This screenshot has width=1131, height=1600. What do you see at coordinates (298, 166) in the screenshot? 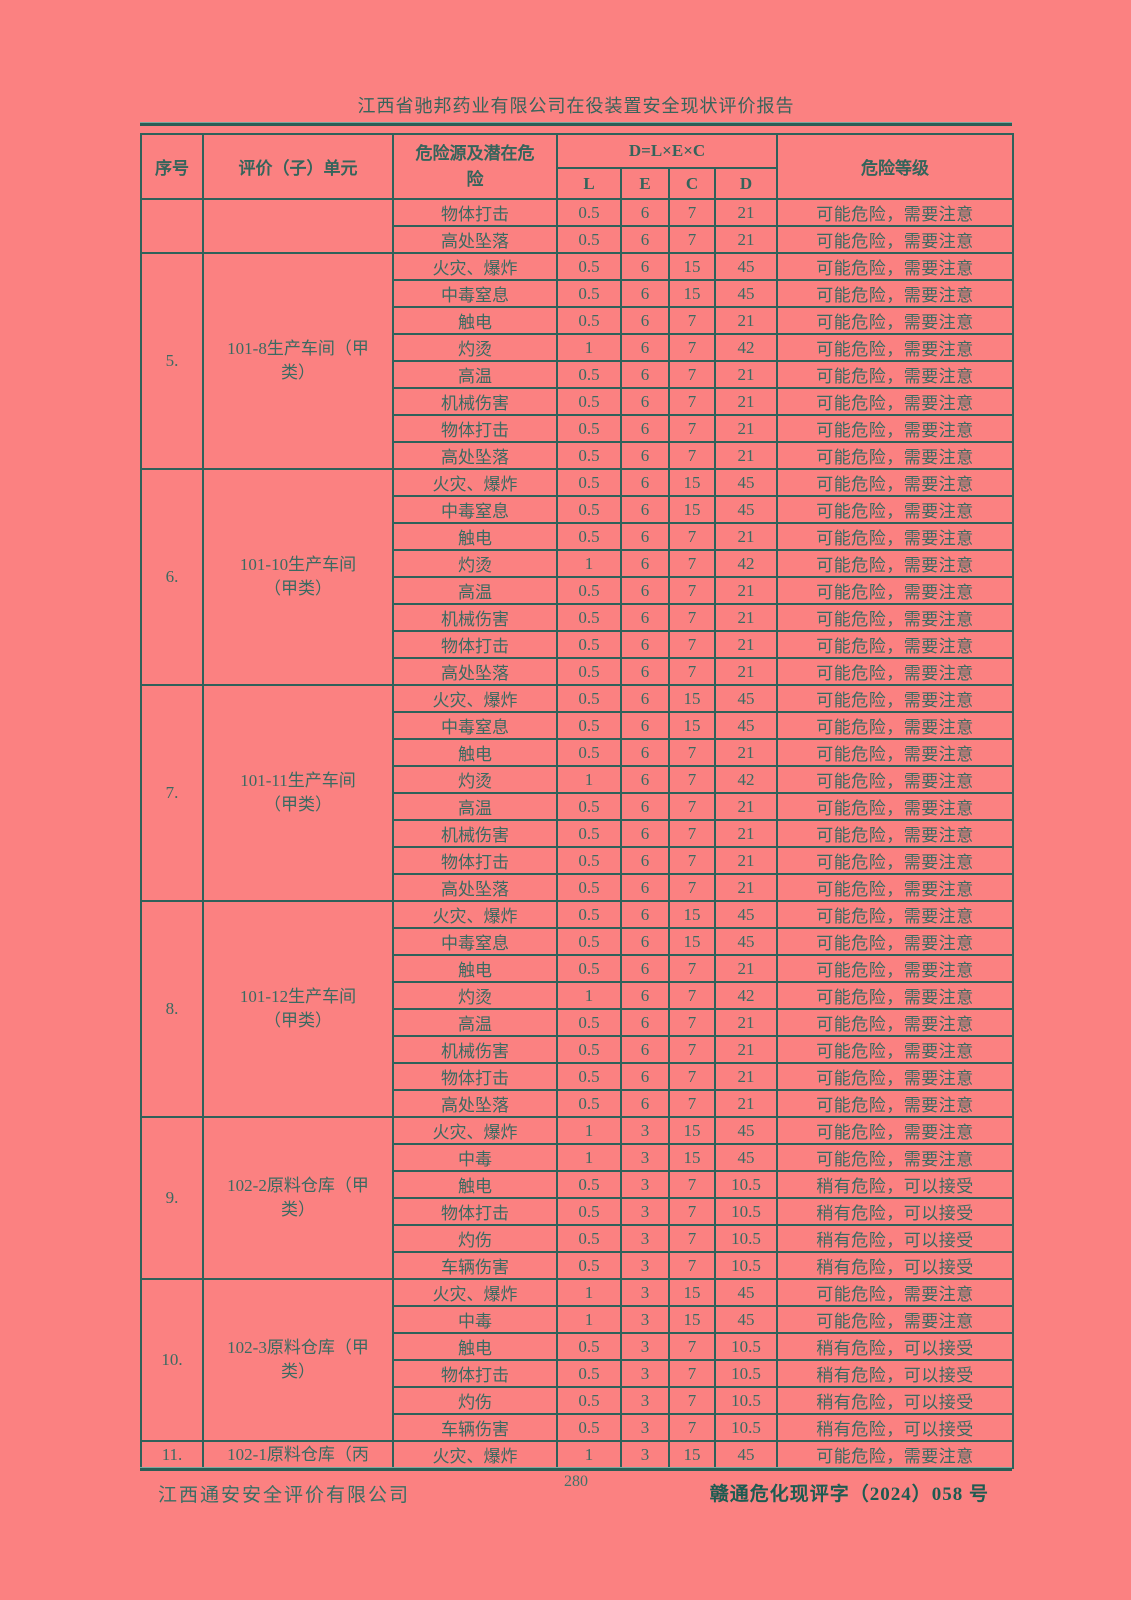
I see `header-col-unit: 评价（子）单元` at bounding box center [298, 166].